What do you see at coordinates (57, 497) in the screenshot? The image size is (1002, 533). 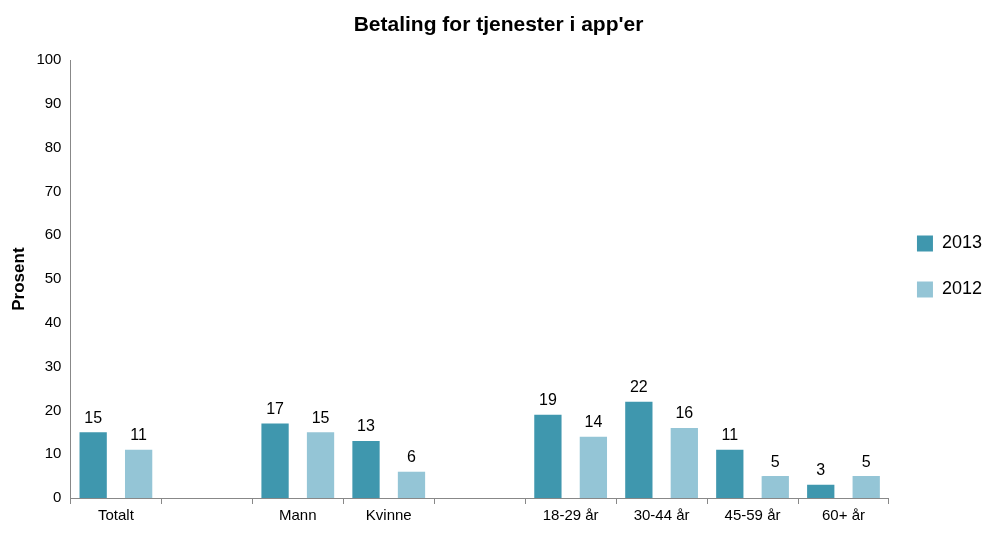 I see `y-tick-label: 0` at bounding box center [57, 497].